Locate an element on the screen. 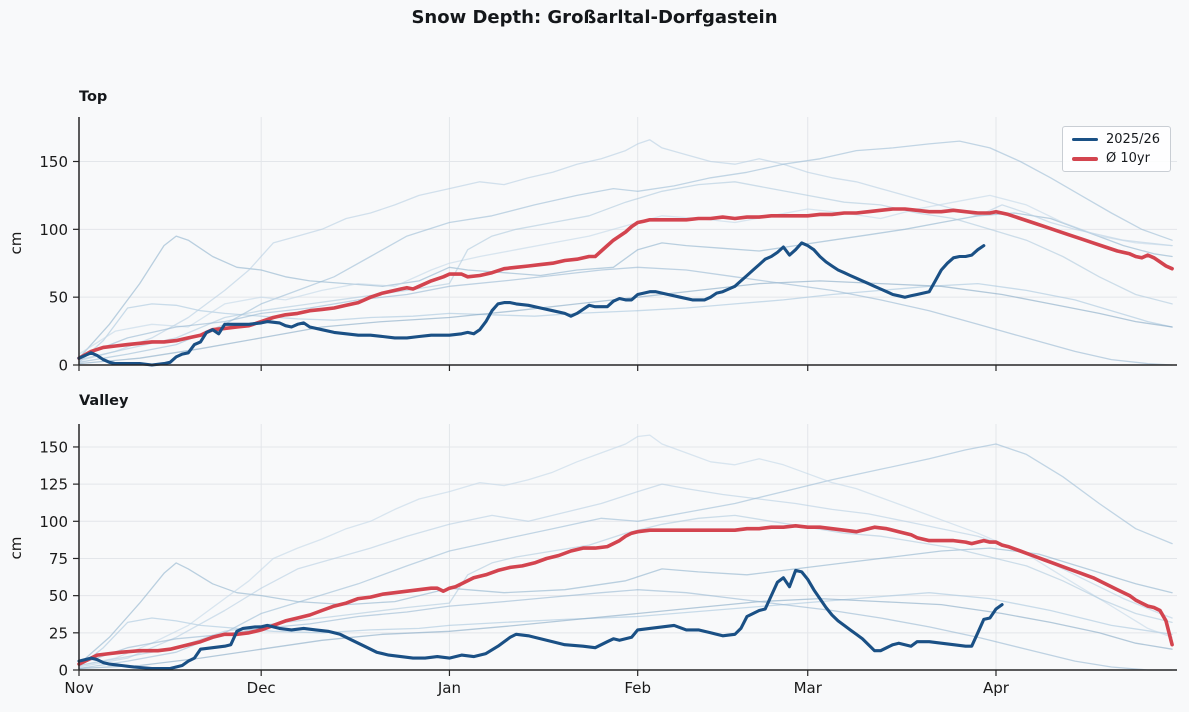  legend-item-10yr-mean: Ø 10yr is located at coordinates (1116, 158).